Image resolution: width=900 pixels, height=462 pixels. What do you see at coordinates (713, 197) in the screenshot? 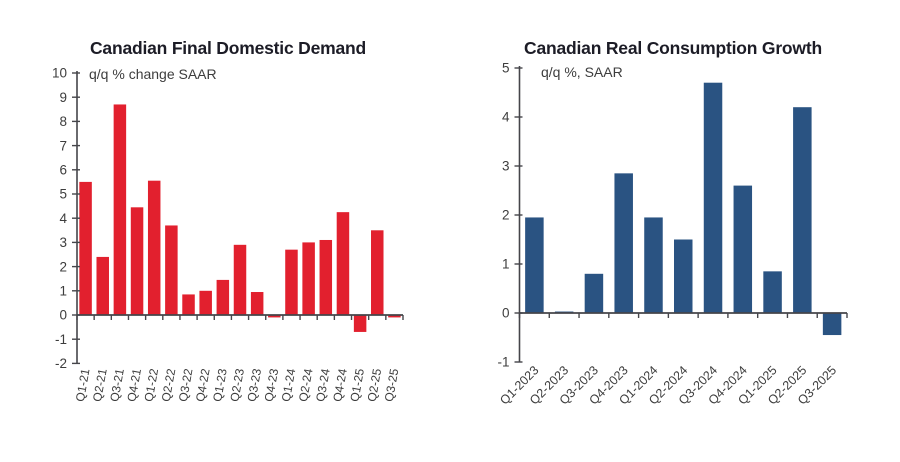
I see `bar-Q3-2024` at bounding box center [713, 197].